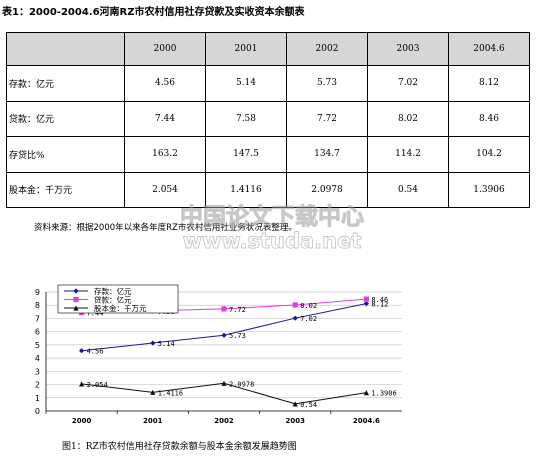 The height and width of the screenshot is (458, 540). I want to click on table-row: 股本金：千万元 2.054 1.4116 2.0978 0.54 1.3906, so click(268, 189).